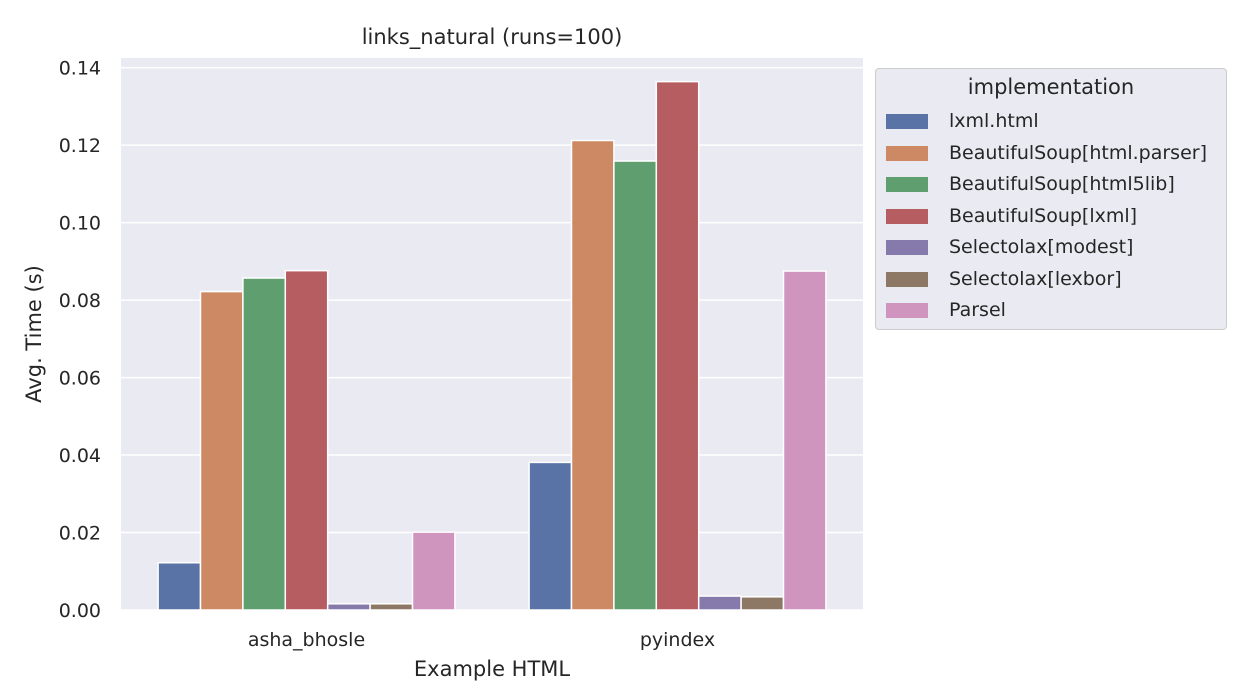 The image size is (1245, 690). What do you see at coordinates (80, 611) in the screenshot?
I see `y-tick-label: 0.00` at bounding box center [80, 611].